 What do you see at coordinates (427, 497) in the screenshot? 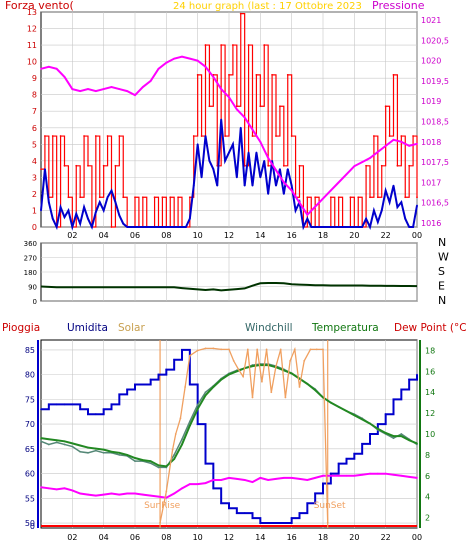
I see `temperature-tick-label: 4` at bounding box center [427, 497].